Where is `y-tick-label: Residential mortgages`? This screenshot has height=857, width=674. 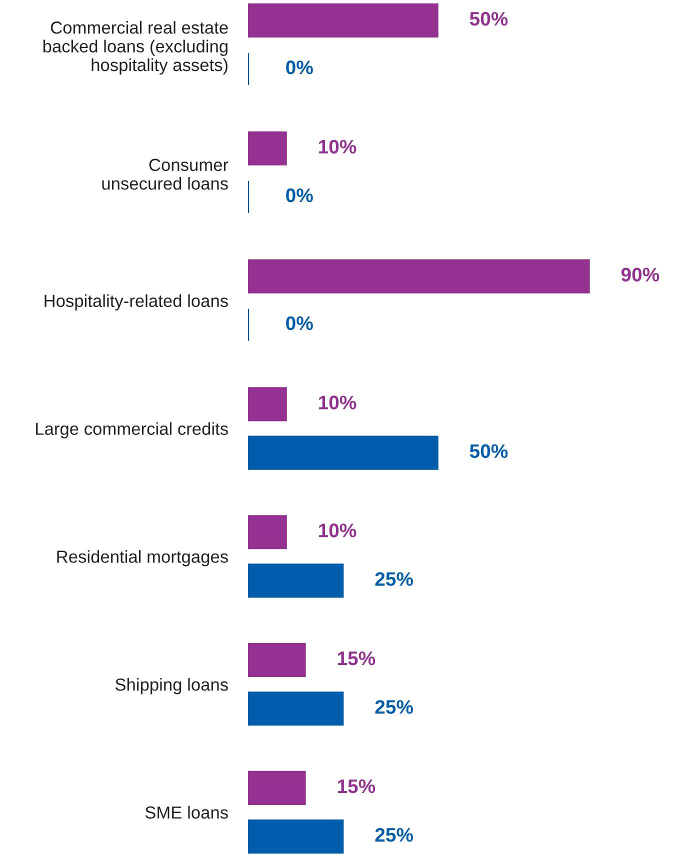
y-tick-label: Residential mortgages is located at coordinates (142, 558).